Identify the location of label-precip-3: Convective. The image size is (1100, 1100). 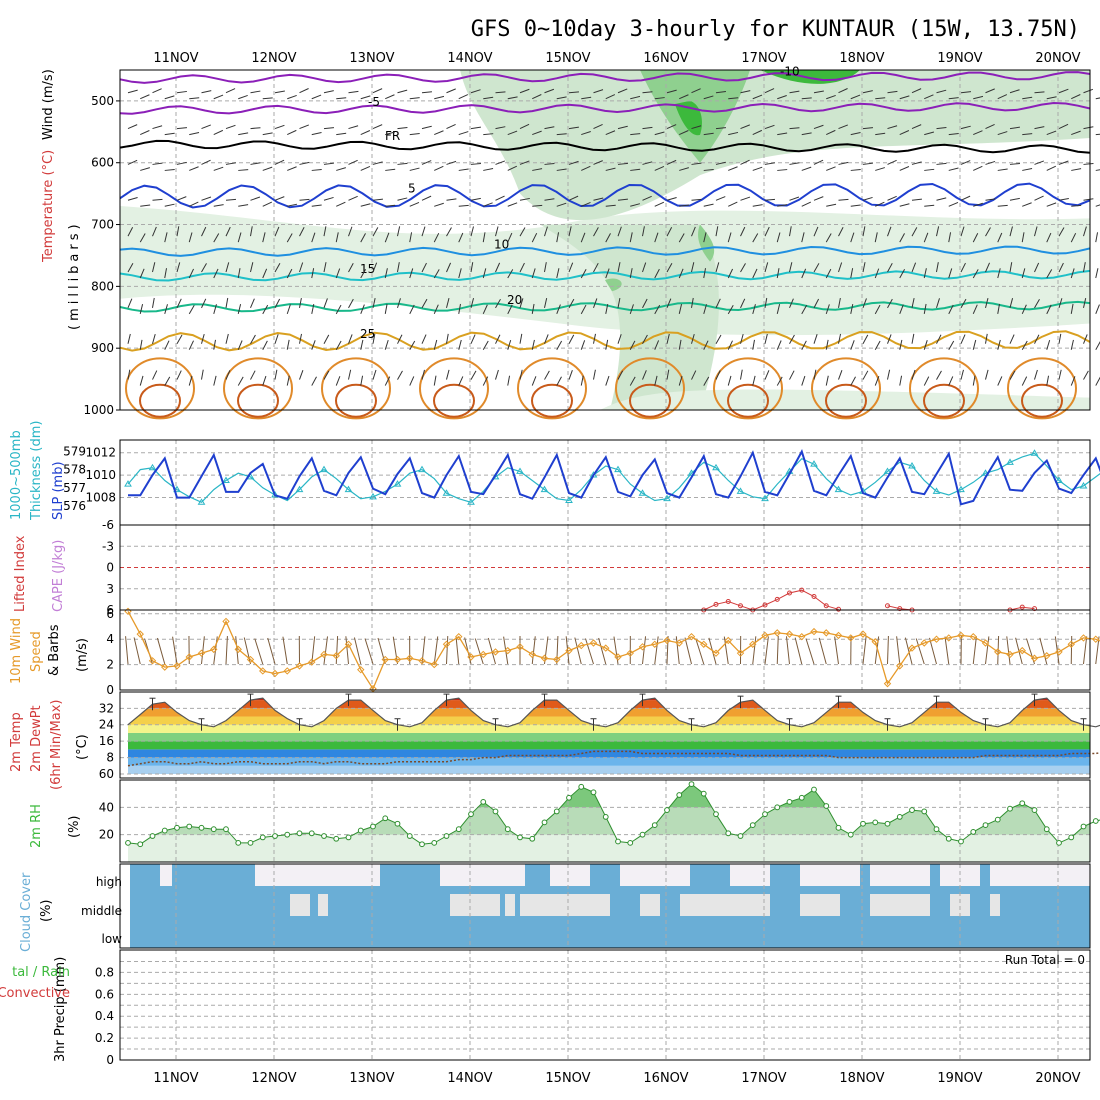
(35, 993).